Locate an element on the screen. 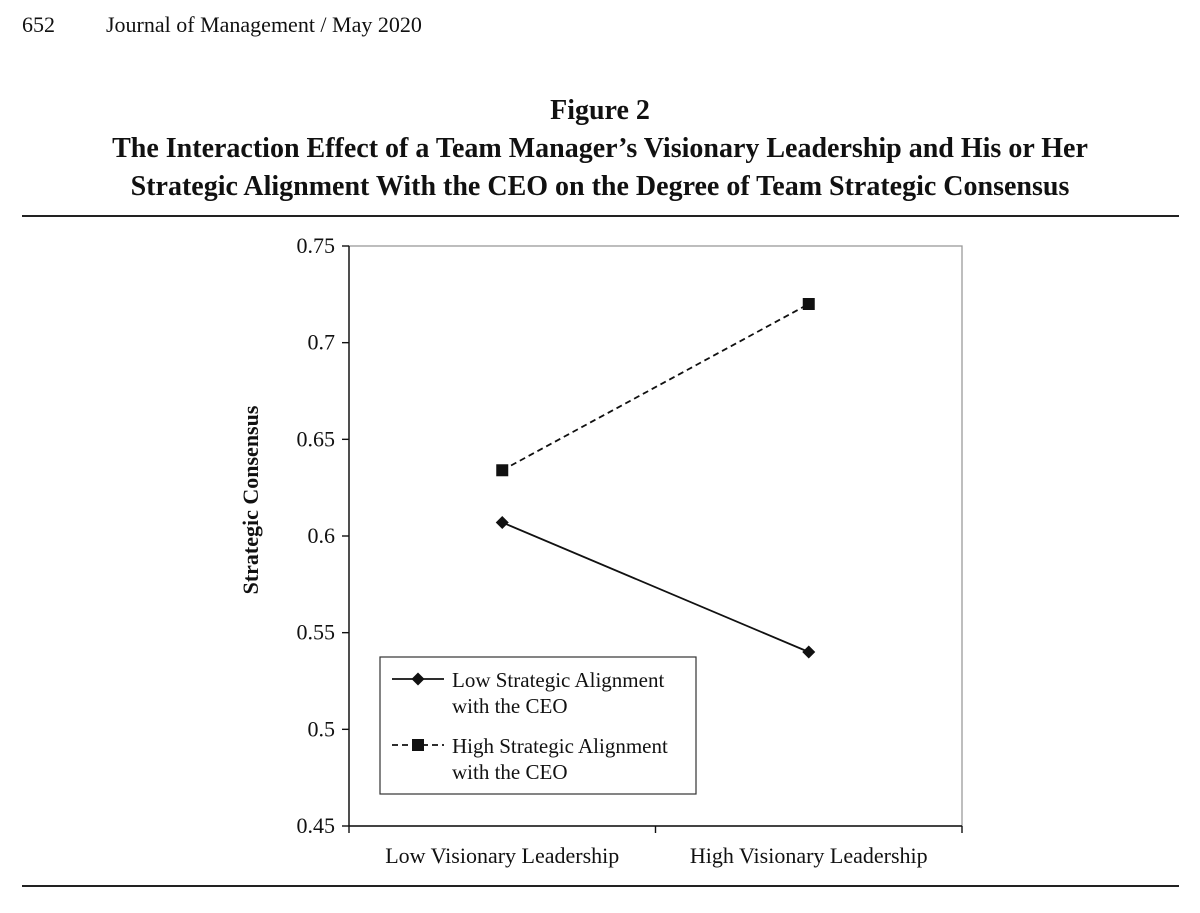 The width and height of the screenshot is (1200, 913). x-category-label: High Visionary Leadership is located at coordinates (809, 855).